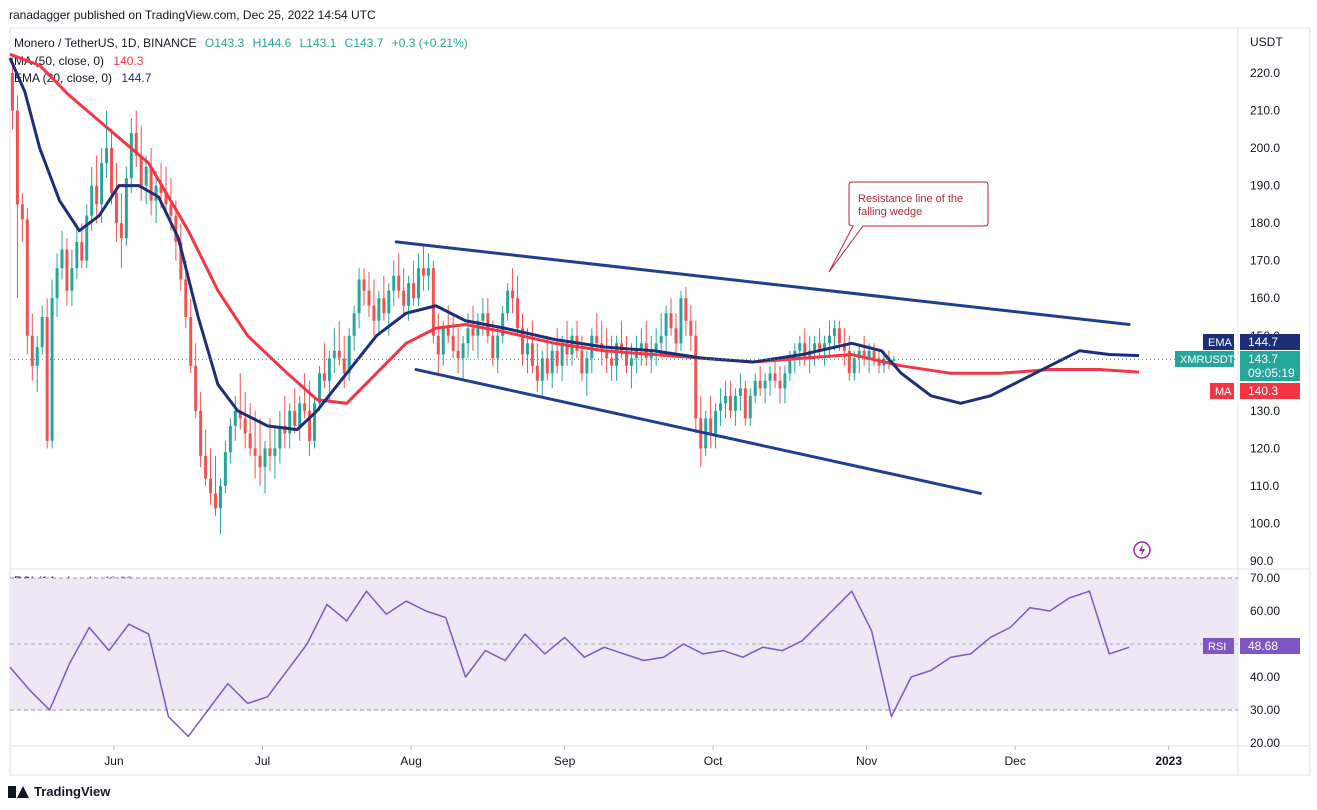  What do you see at coordinates (272, 43) in the screenshot?
I see `ohlc-high: H144.6` at bounding box center [272, 43].